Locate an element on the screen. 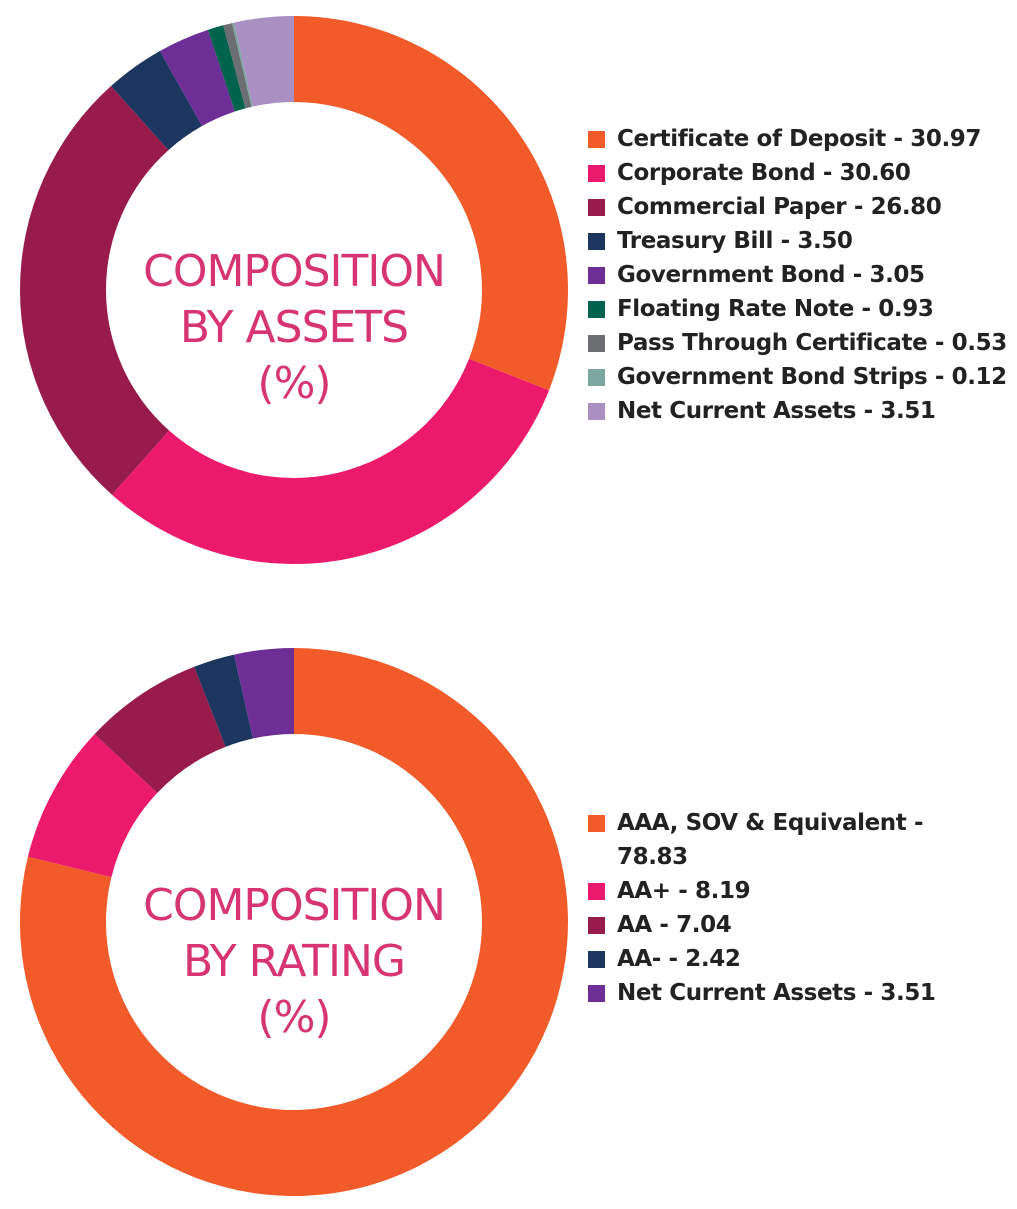  assets-legend-label: Government Bond Strips - 0.12 is located at coordinates (812, 377).